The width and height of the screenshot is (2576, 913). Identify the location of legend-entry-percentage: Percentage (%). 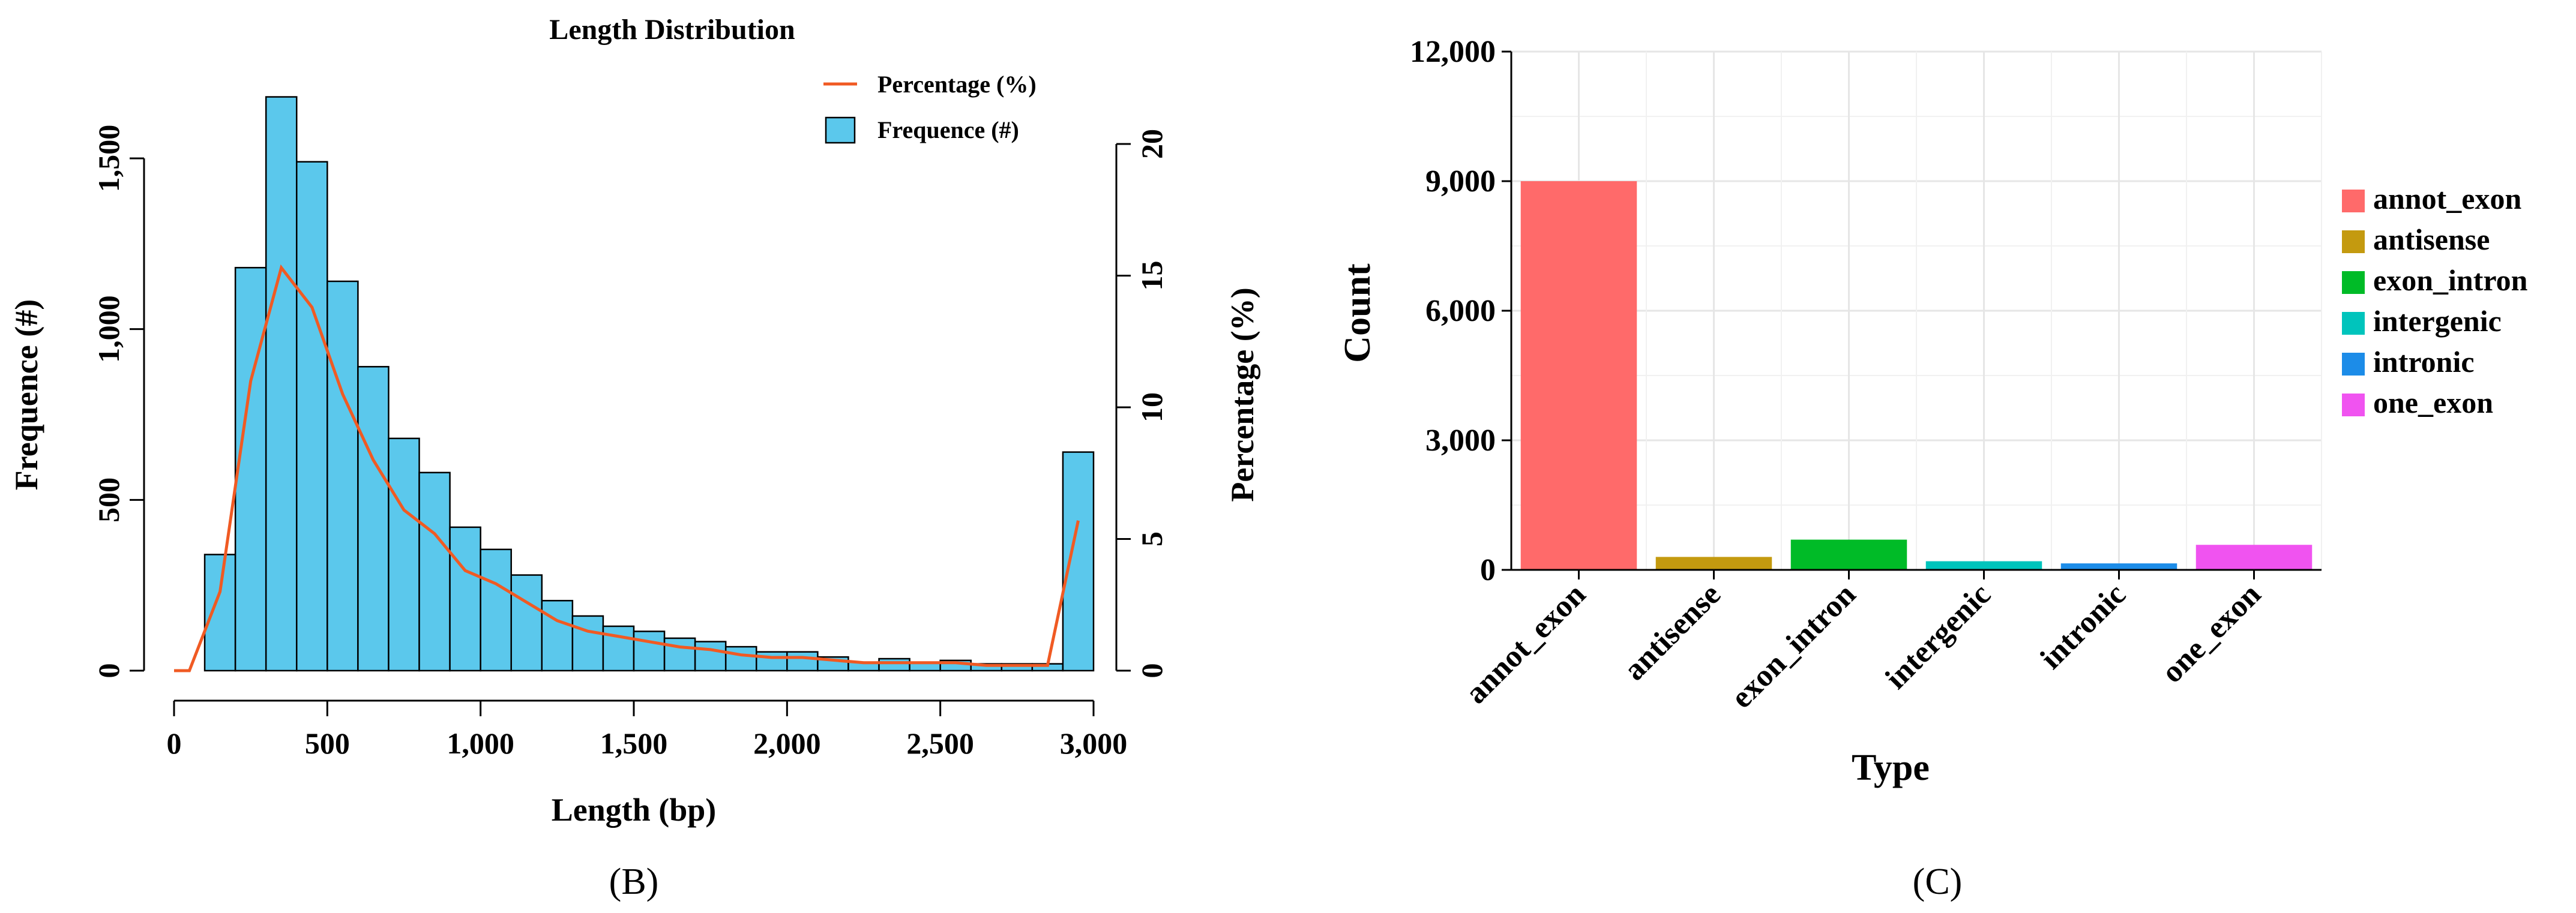
(957, 84).